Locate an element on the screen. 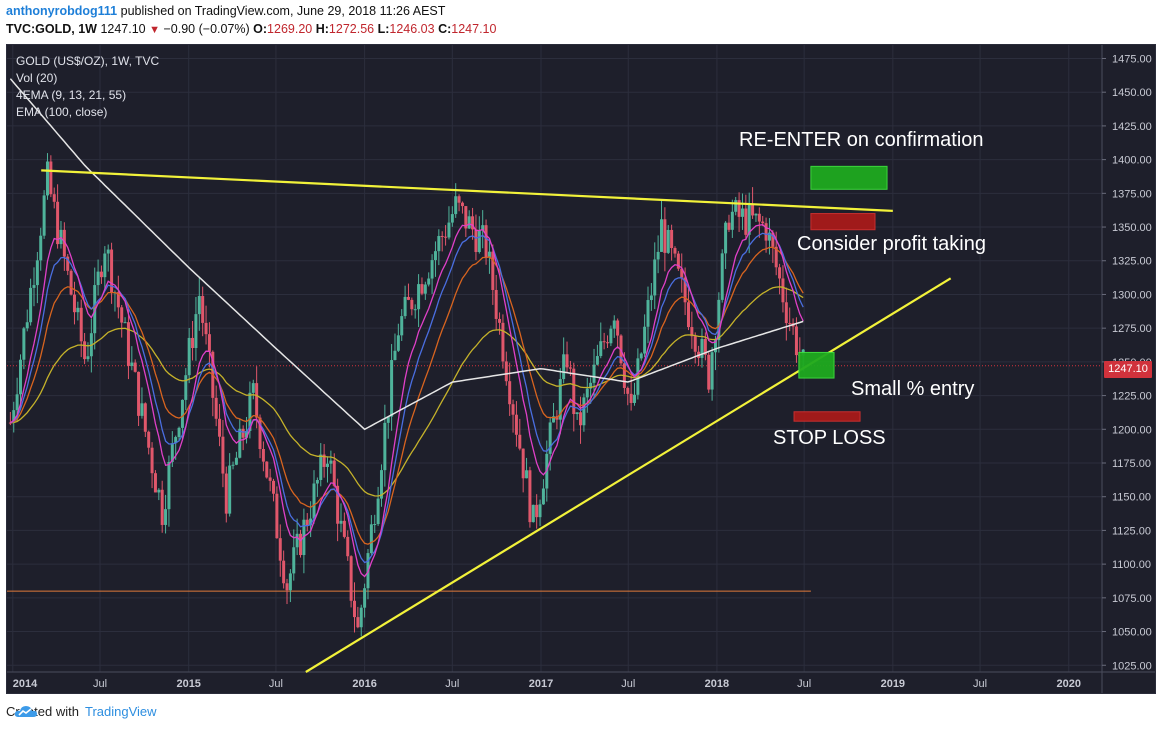  y-tick-label: 1050.00 is located at coordinates (1132, 633).